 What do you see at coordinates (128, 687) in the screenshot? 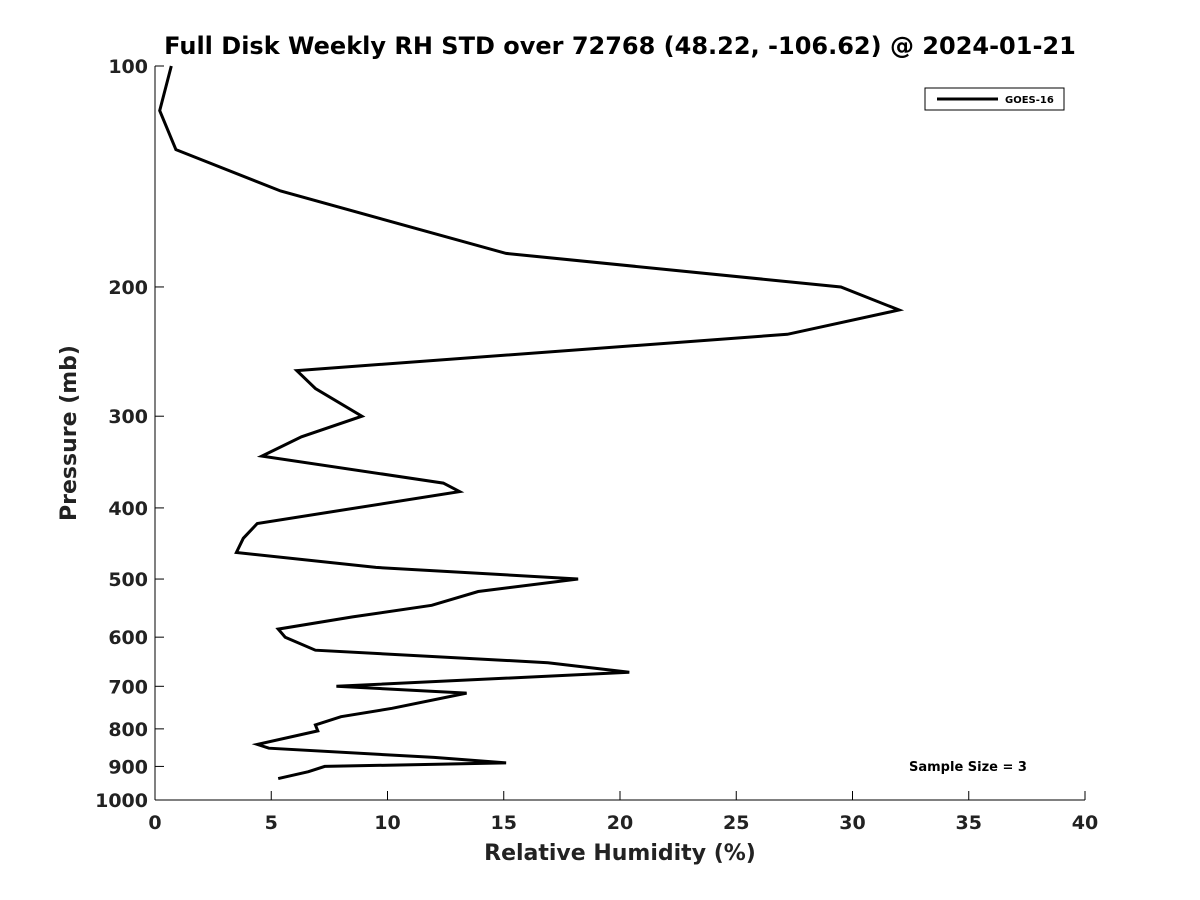
I see `y-tick-label: 700` at bounding box center [128, 687].